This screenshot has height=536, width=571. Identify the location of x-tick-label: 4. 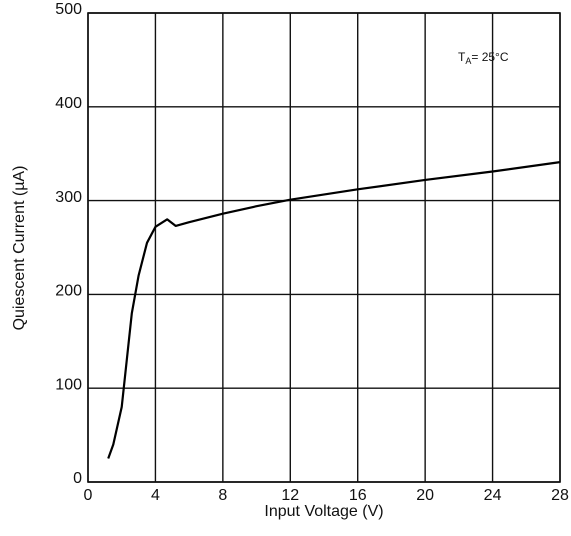
(155, 495).